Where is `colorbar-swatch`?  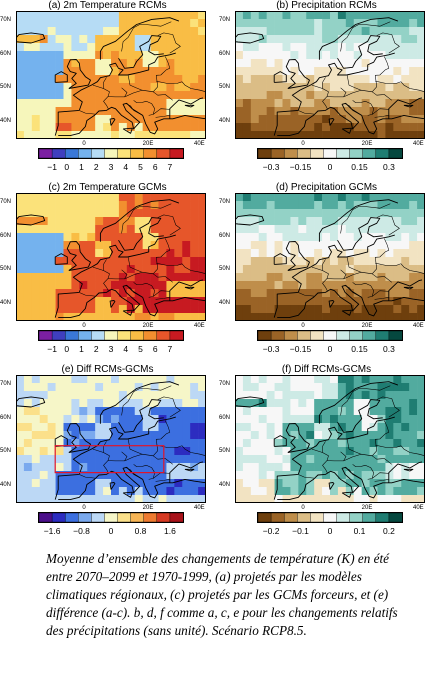
colorbar-swatch is located at coordinates (98, 153).